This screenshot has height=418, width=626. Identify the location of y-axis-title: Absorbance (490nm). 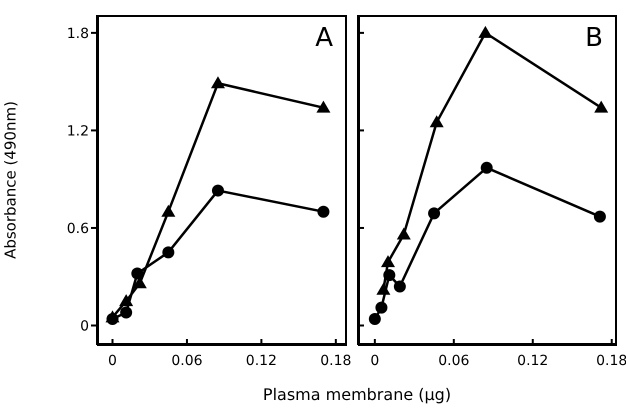
(10, 180).